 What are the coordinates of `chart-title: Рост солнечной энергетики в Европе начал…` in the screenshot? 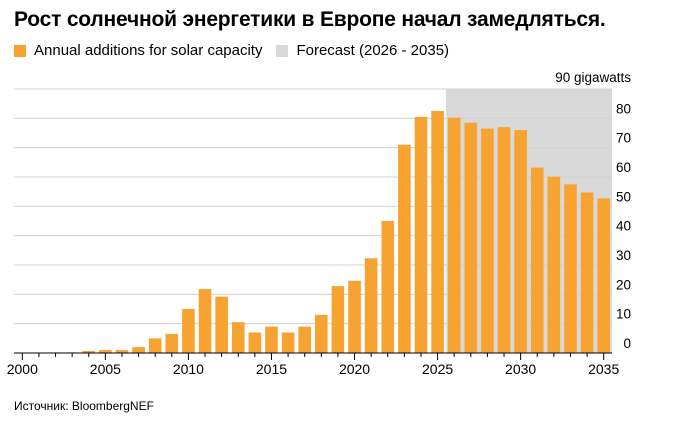 It's located at (310, 19).